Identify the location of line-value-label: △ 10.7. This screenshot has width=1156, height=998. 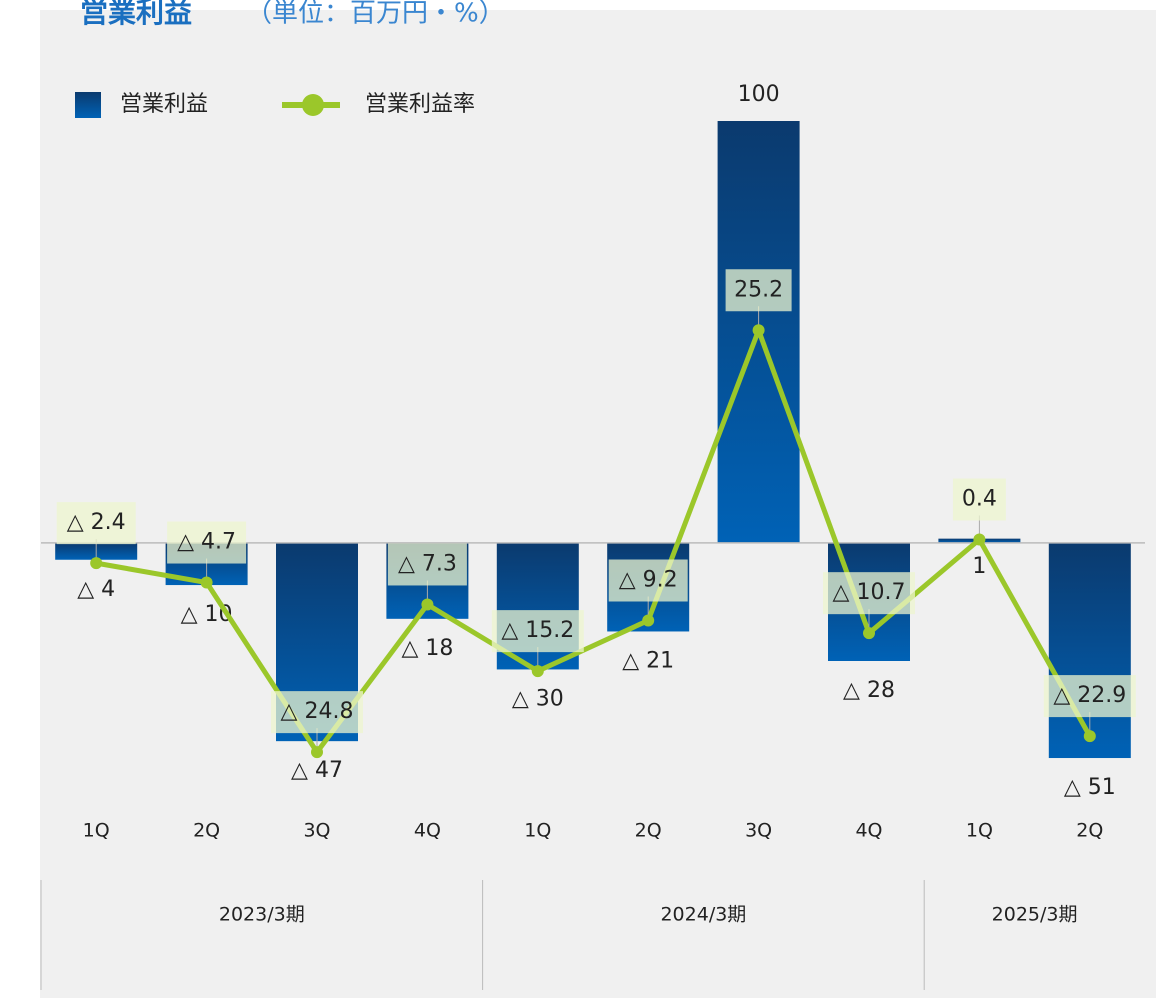
(869, 592).